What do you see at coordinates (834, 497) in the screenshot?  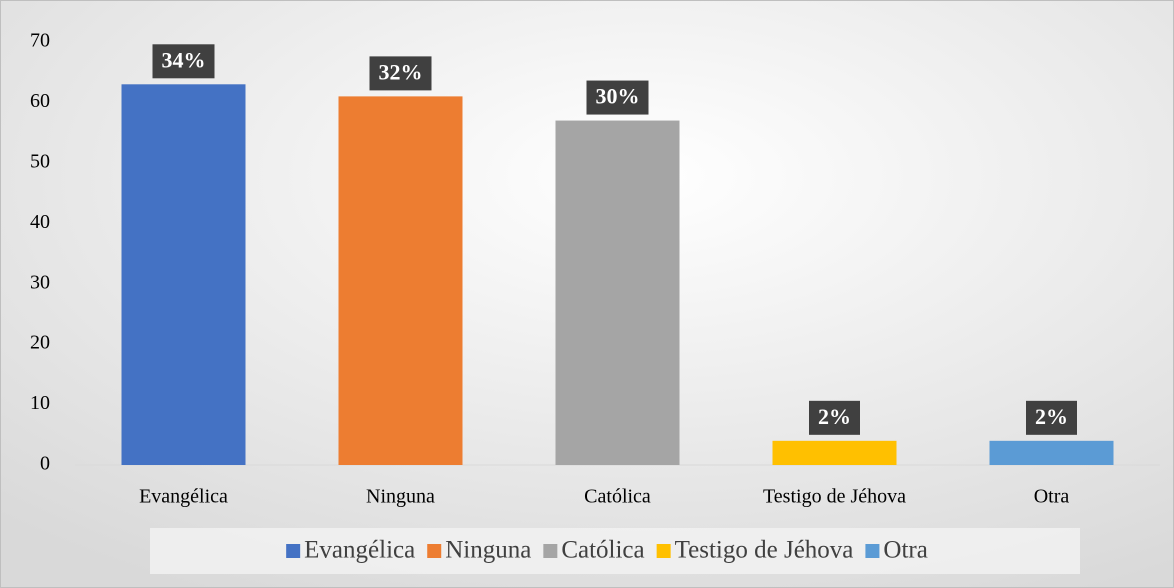 I see `x-tick-label: Testigo de Jéhova` at bounding box center [834, 497].